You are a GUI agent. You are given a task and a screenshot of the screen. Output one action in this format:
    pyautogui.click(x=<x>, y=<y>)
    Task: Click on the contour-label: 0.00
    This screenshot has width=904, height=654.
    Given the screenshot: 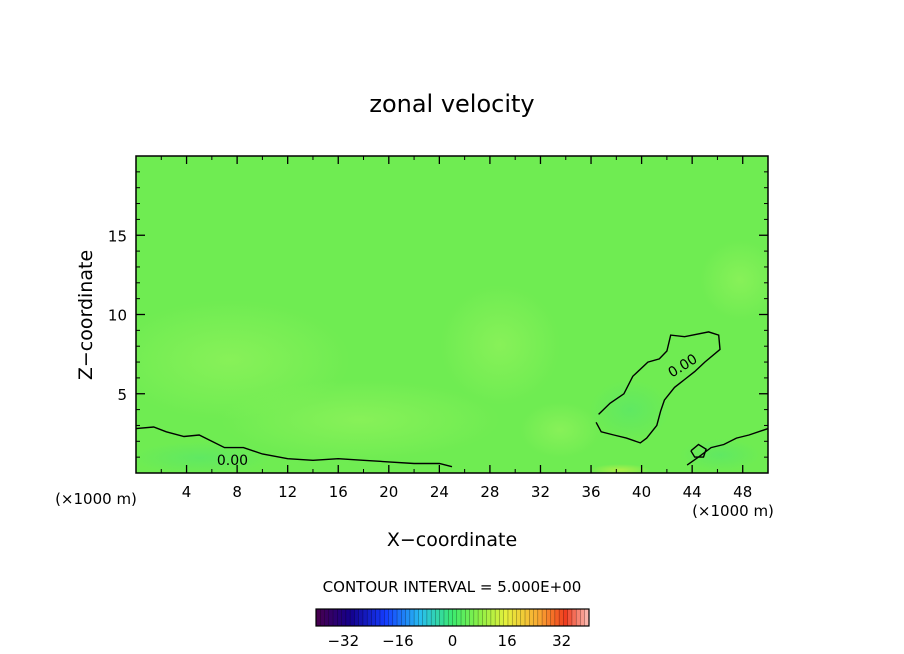 What is the action you would take?
    pyautogui.click(x=232, y=461)
    